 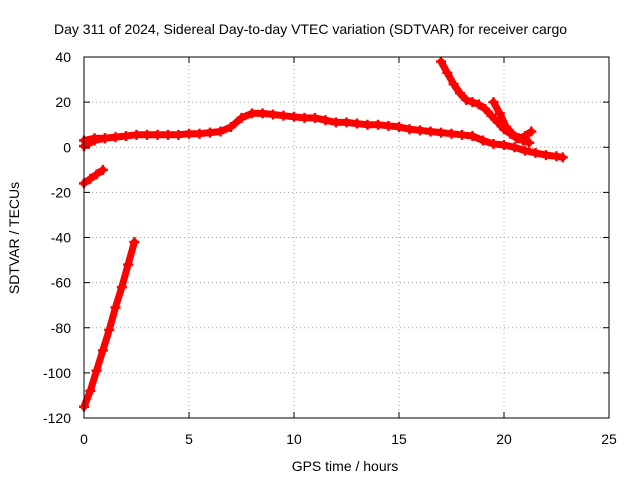 What do you see at coordinates (189, 439) in the screenshot?
I see `x-tick-label: 5` at bounding box center [189, 439].